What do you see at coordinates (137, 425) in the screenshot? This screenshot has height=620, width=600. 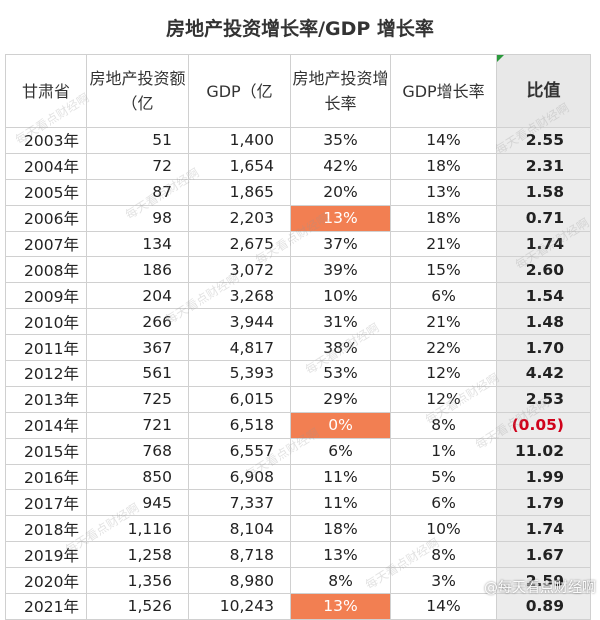 I see `cell-investment: 721` at bounding box center [137, 425].